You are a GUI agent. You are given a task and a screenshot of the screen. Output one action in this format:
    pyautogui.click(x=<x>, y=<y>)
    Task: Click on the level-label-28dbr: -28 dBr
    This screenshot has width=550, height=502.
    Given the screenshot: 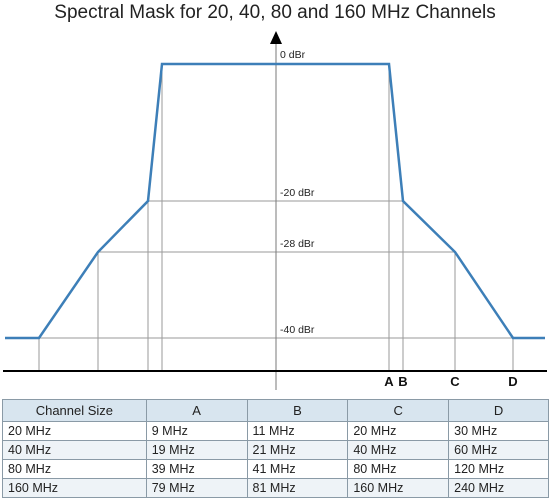 What is the action you would take?
    pyautogui.click(x=297, y=244)
    